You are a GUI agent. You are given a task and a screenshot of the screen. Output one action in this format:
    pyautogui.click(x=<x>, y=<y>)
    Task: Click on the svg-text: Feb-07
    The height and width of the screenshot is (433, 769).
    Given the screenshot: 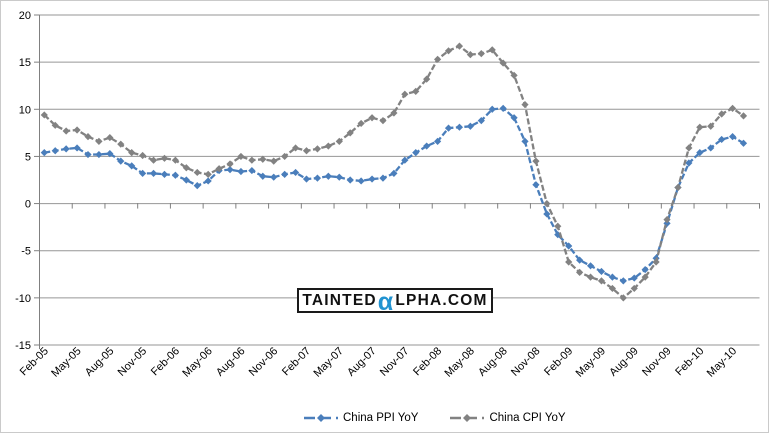 What is the action you would take?
    pyautogui.click(x=296, y=361)
    